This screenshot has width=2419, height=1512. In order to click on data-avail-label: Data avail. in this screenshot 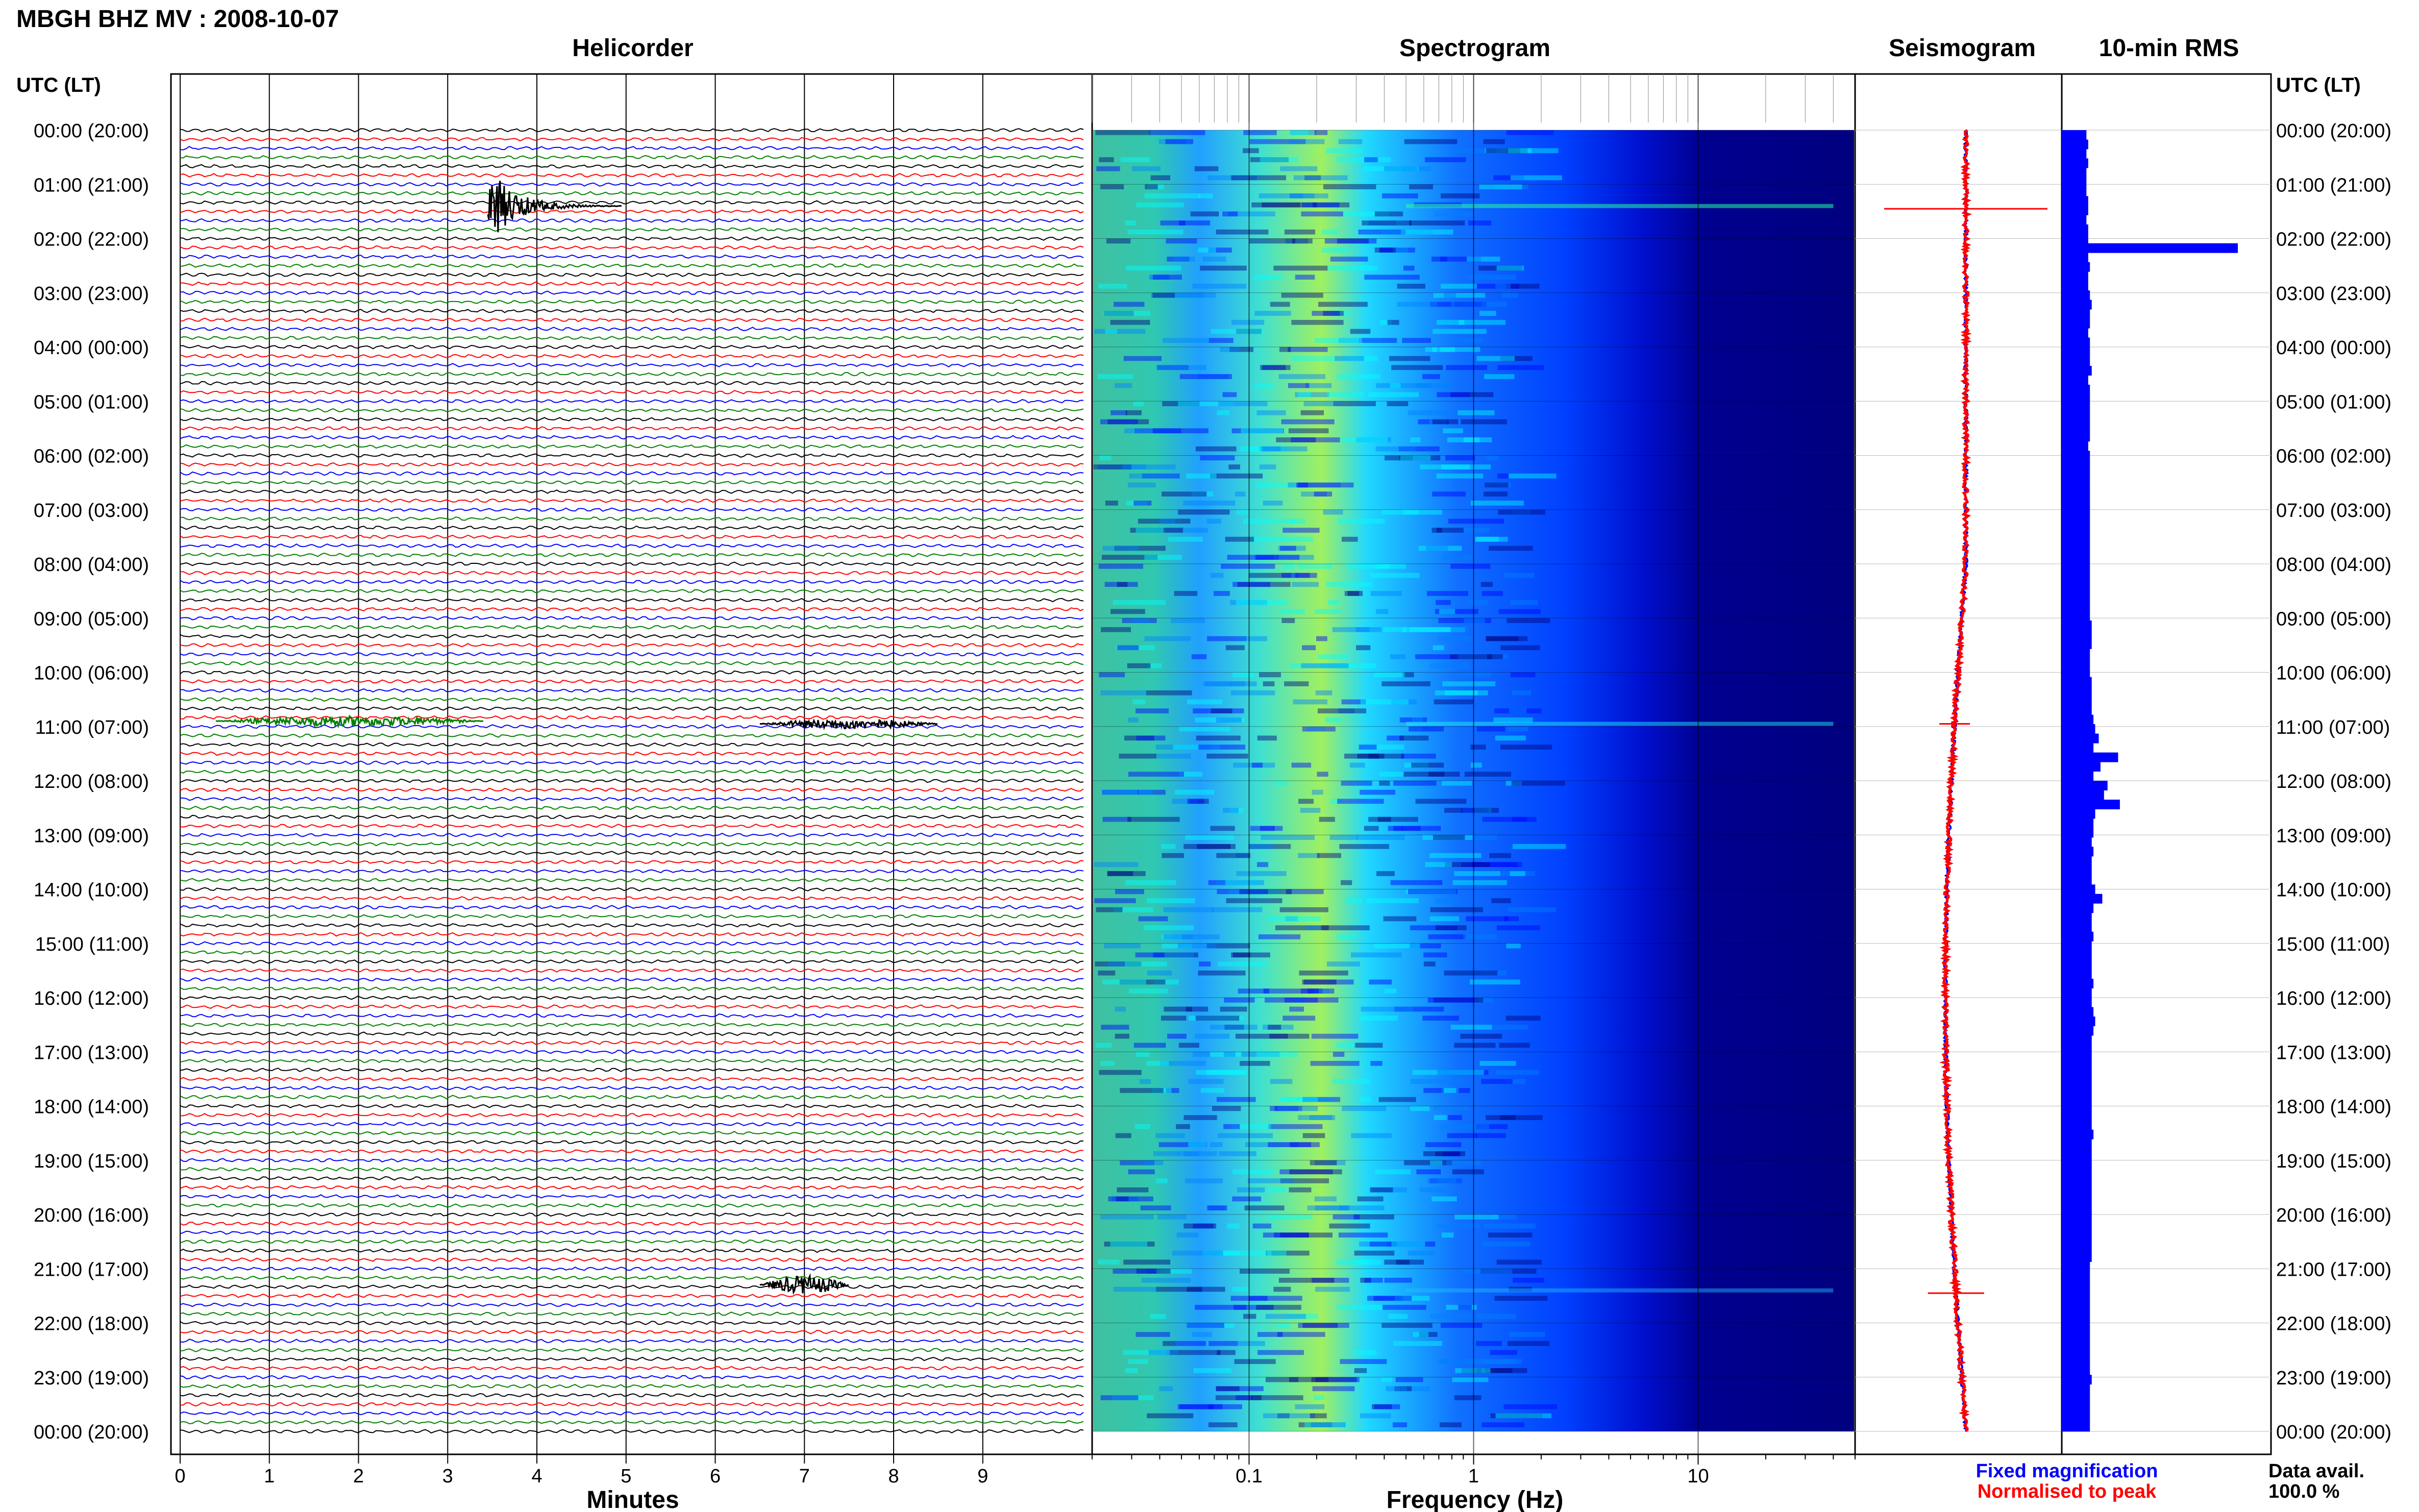, I will do `click(2316, 1471)`.